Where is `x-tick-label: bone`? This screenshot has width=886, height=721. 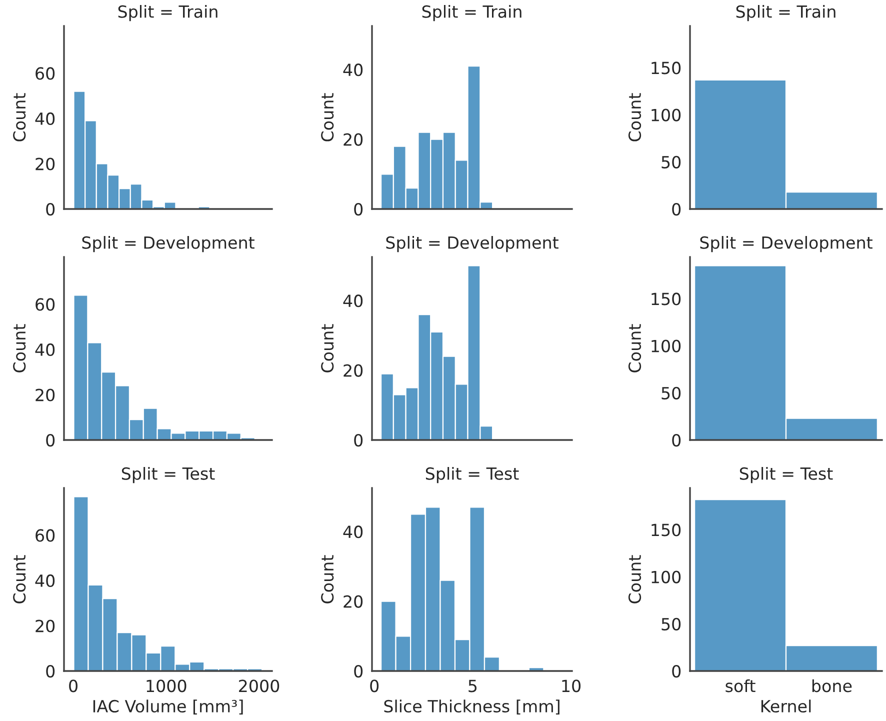
x-tick-label: bone is located at coordinates (832, 685).